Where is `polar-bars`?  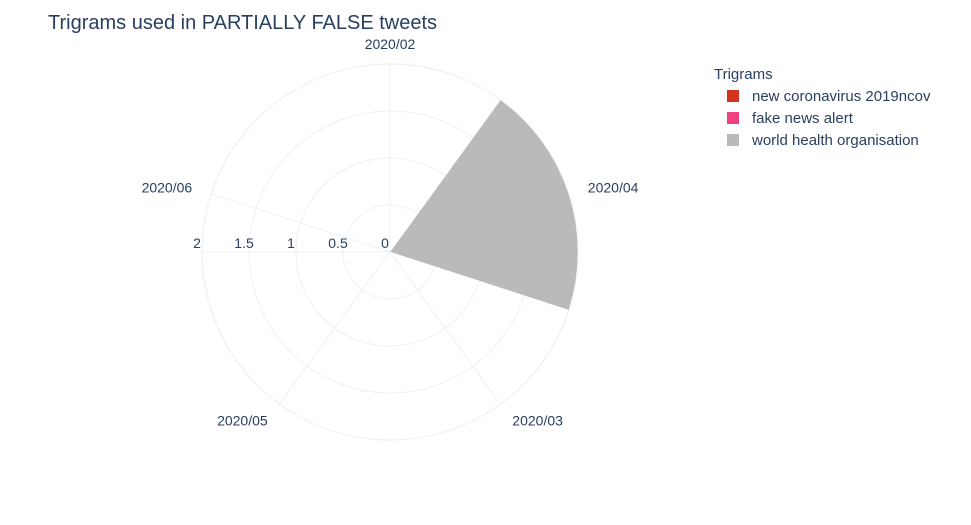
polar-bars is located at coordinates (484, 205).